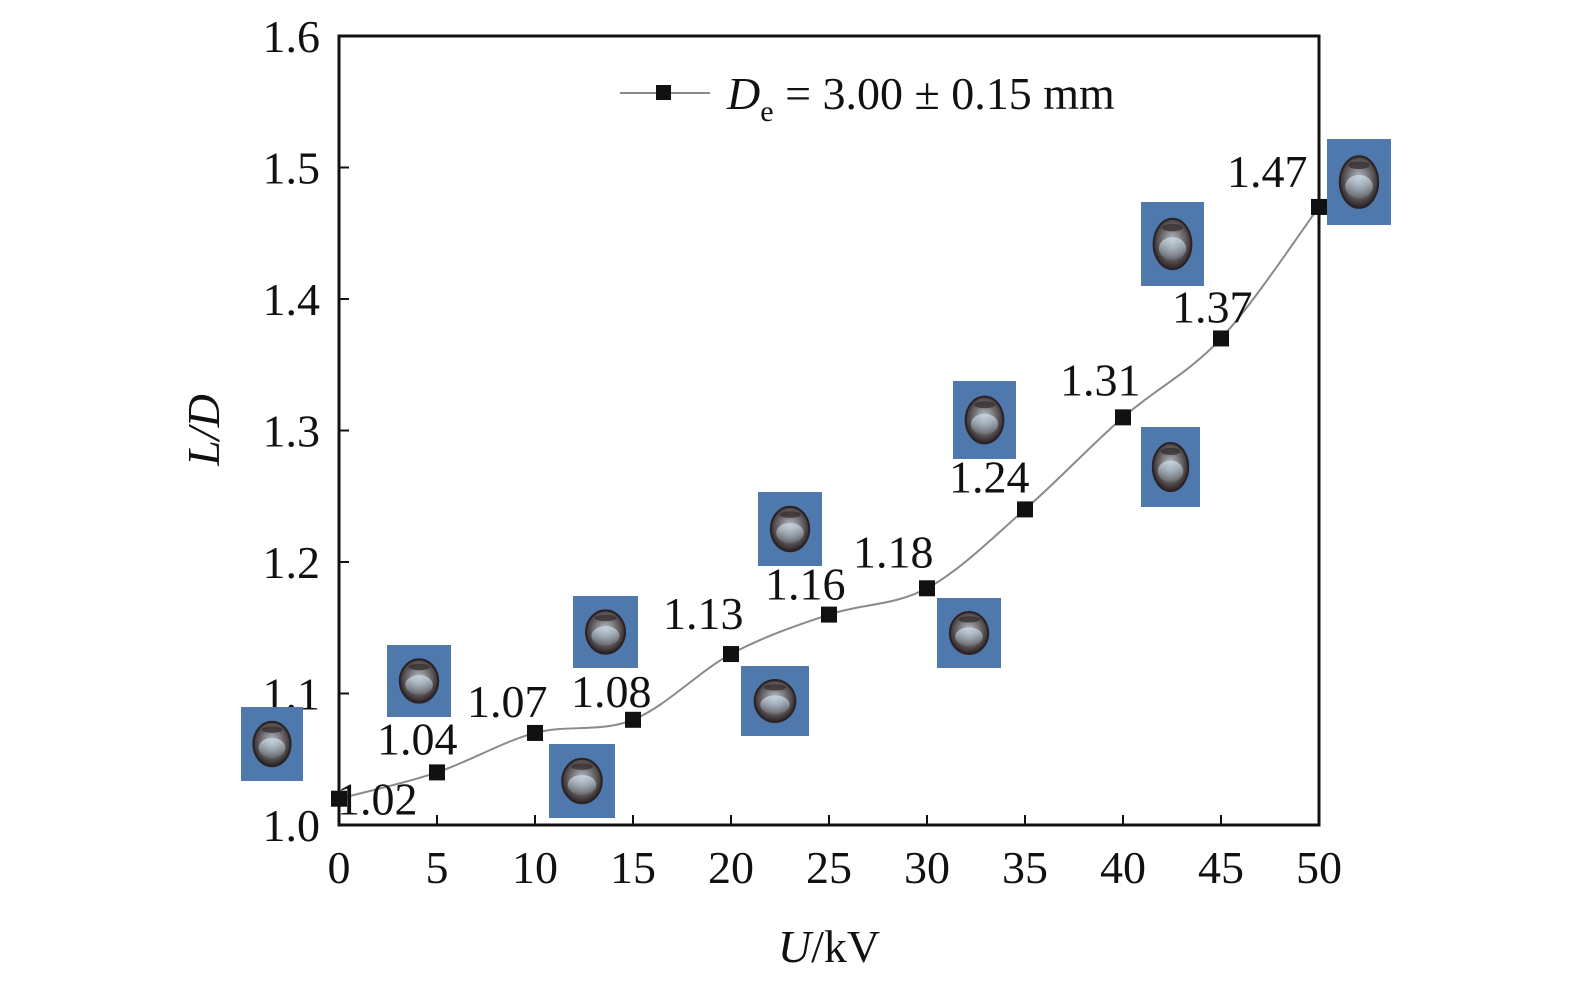 Image resolution: width=1575 pixels, height=988 pixels. I want to click on legend-symbol: D, so click(743, 93).